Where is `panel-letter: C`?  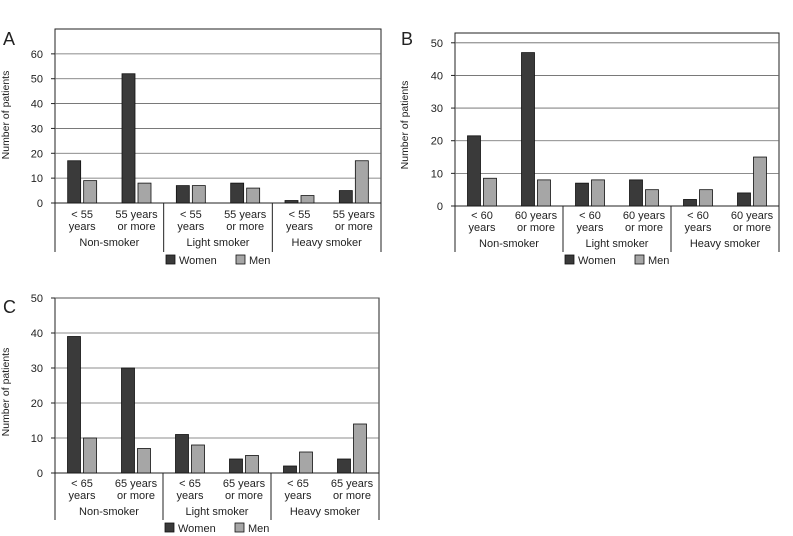 panel-letter: C is located at coordinates (9, 307).